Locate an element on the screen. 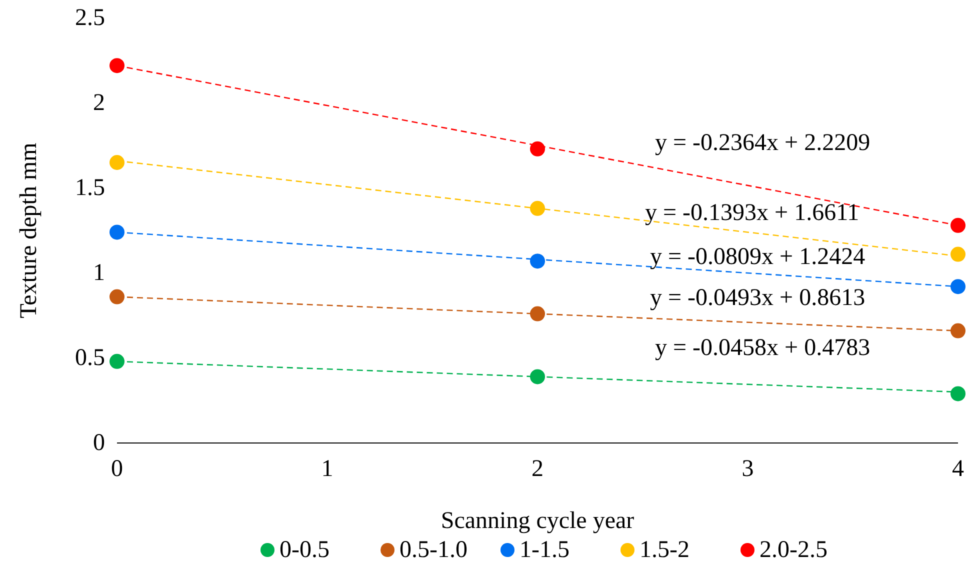  y-tick-label: 2.5 is located at coordinates (90, 18).